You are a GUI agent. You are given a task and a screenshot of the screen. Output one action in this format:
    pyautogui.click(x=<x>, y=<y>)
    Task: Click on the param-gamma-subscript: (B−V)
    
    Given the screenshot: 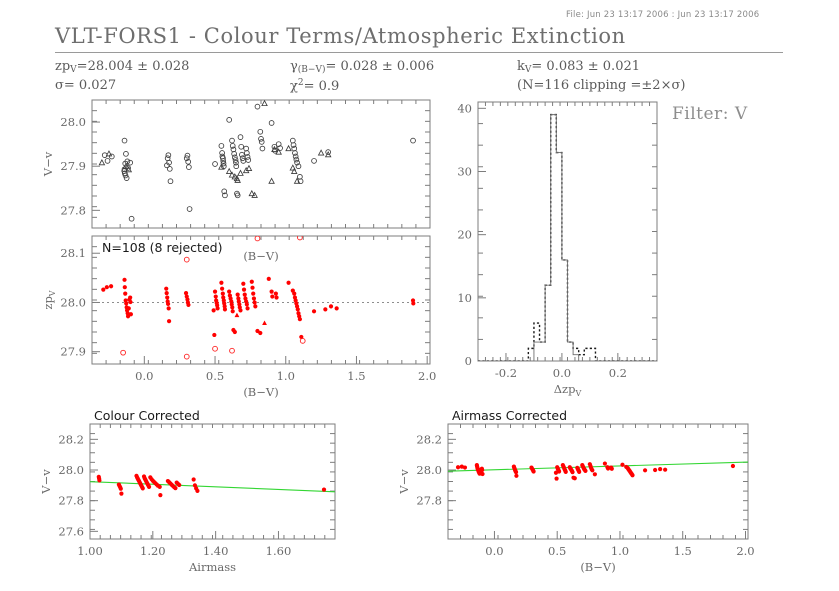 What is the action you would take?
    pyautogui.click(x=311, y=70)
    